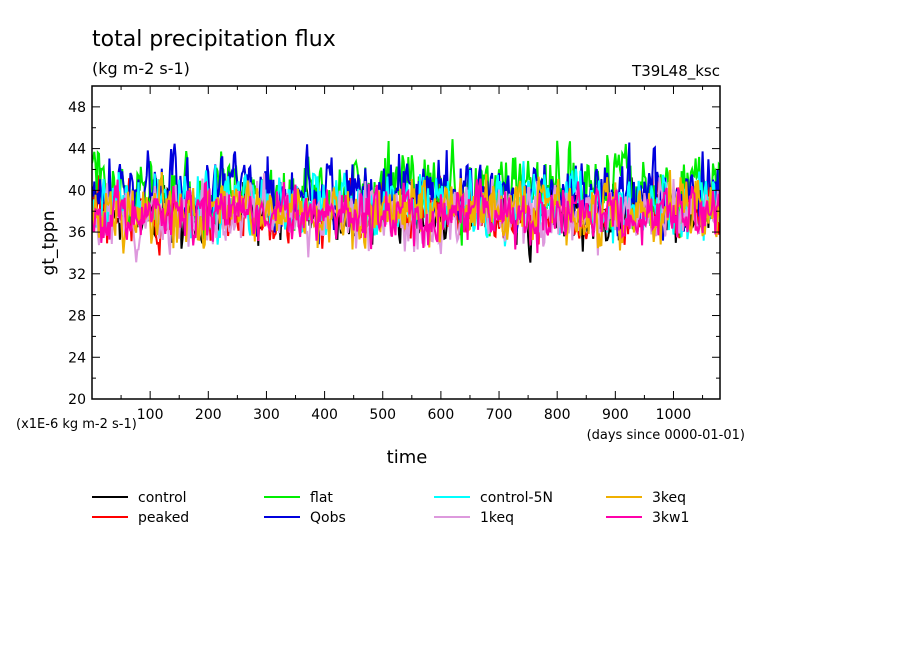  What do you see at coordinates (328, 518) in the screenshot?
I see `legend-label-qobs: Qobs` at bounding box center [328, 518].